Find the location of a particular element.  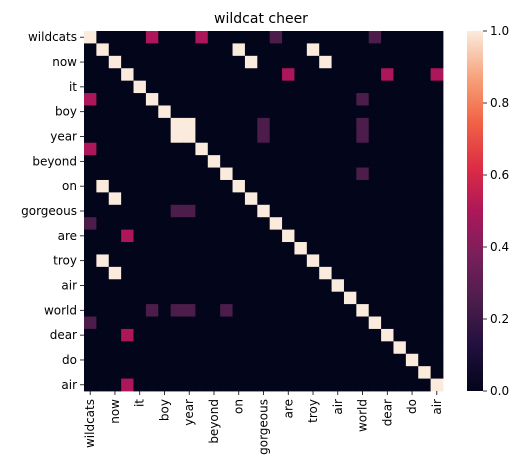

y-tick-label: year is located at coordinates (63, 137).